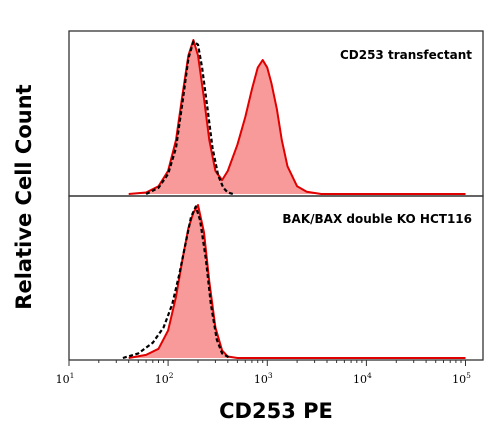 The height and width of the screenshot is (434, 500). What do you see at coordinates (263, 378) in the screenshot?
I see `x-tick-label: 10³` at bounding box center [263, 378].